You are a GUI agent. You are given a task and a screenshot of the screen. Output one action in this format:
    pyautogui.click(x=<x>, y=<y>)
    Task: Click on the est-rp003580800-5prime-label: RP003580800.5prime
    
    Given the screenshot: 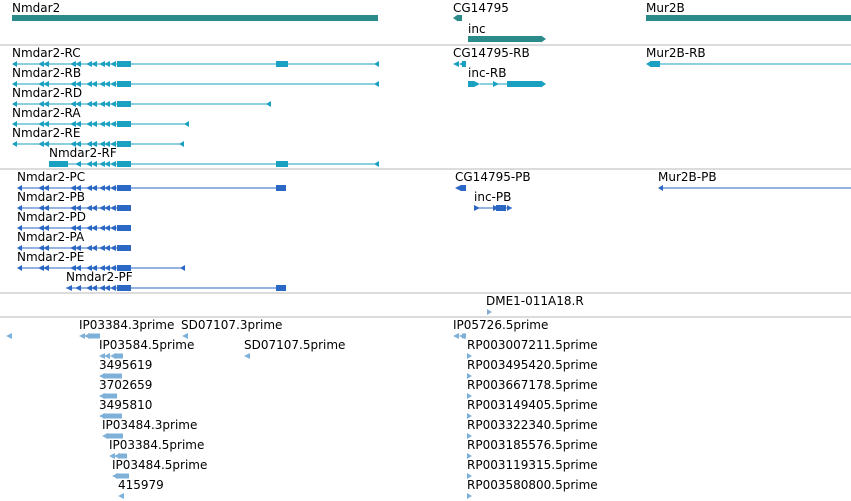 What is the action you would take?
    pyautogui.click(x=532, y=485)
    